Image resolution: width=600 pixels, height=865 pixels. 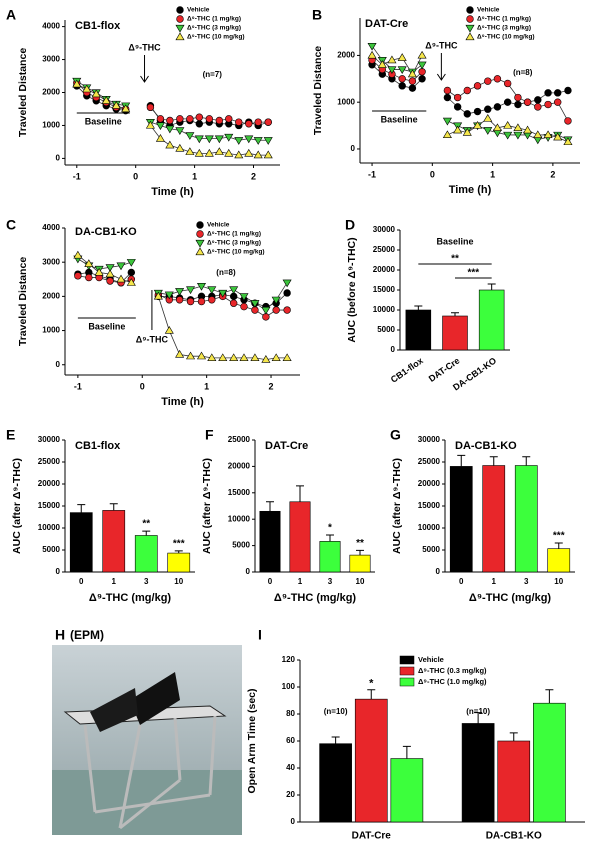 I want to click on y-tick-label: 20, so click(x=290, y=794).